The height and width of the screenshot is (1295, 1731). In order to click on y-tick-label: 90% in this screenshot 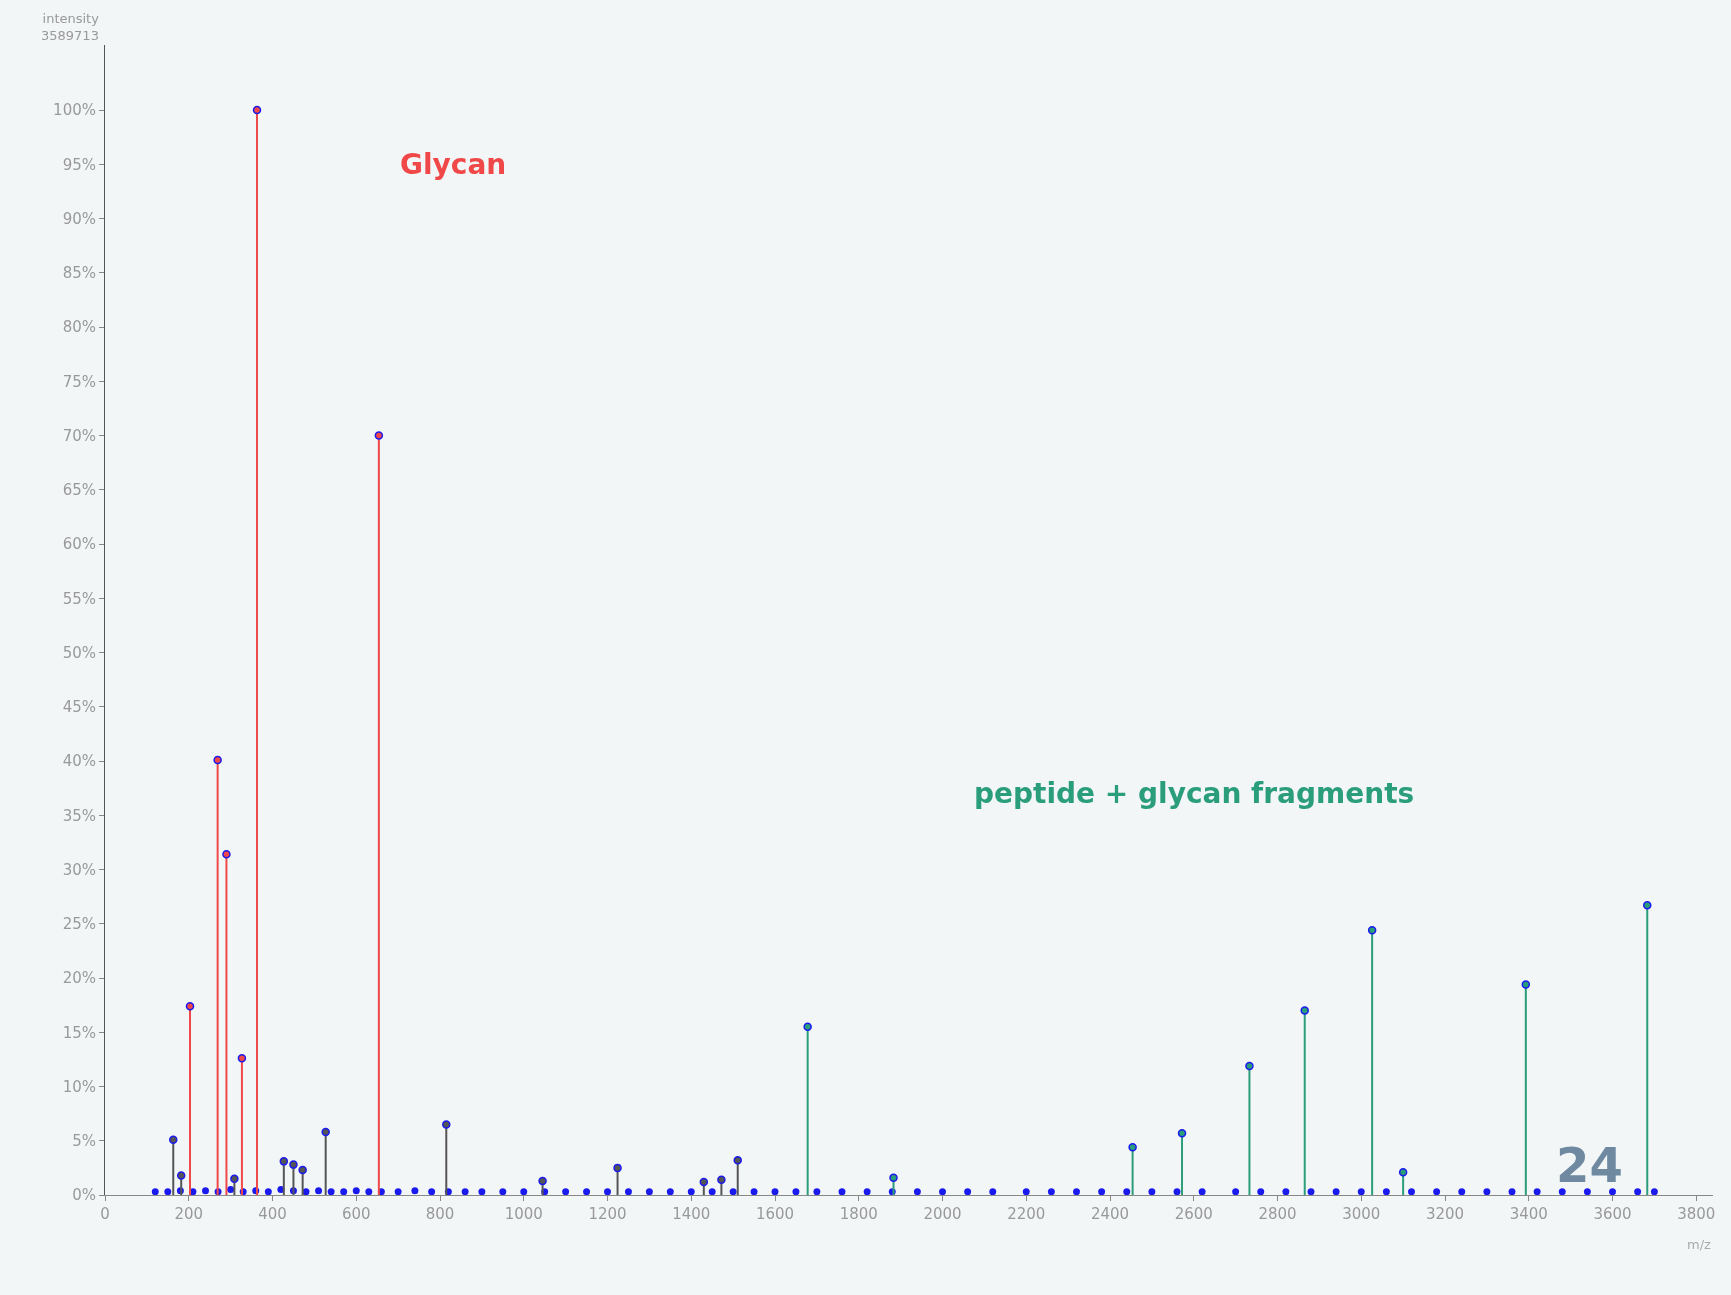, I will do `click(79, 218)`.